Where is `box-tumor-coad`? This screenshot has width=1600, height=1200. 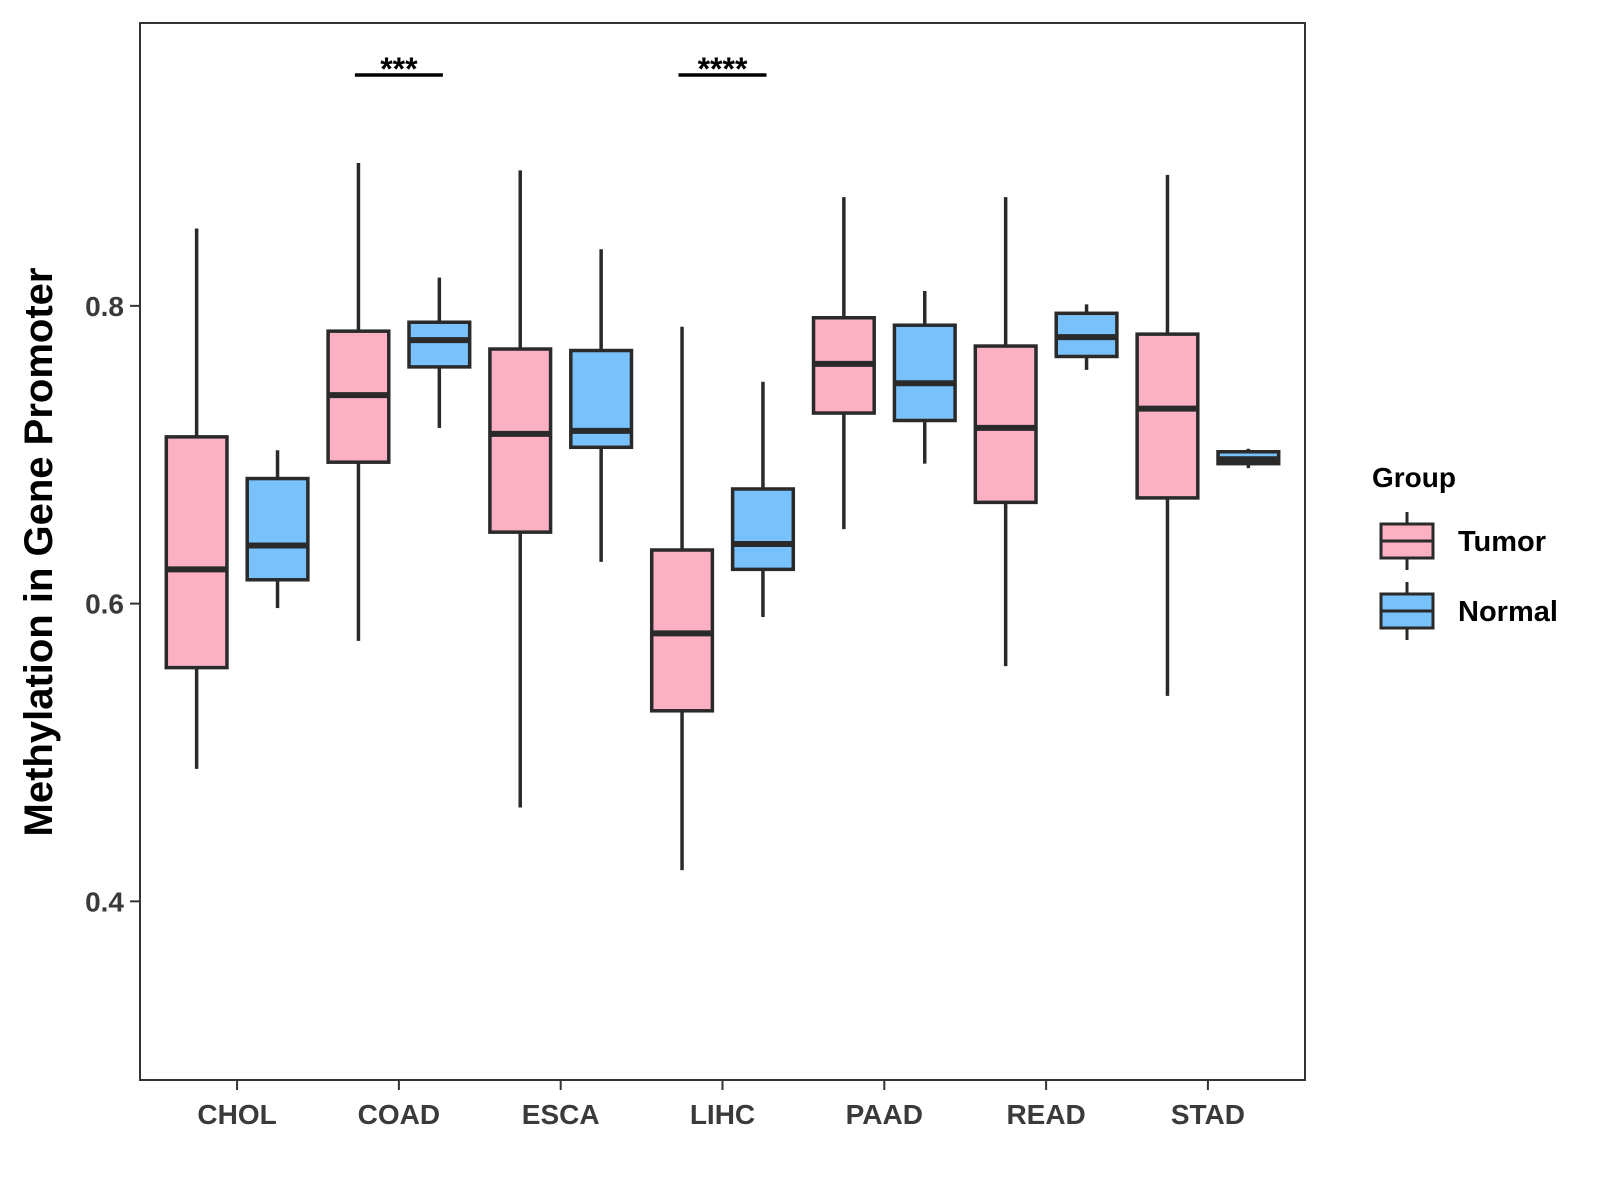 box-tumor-coad is located at coordinates (358, 401).